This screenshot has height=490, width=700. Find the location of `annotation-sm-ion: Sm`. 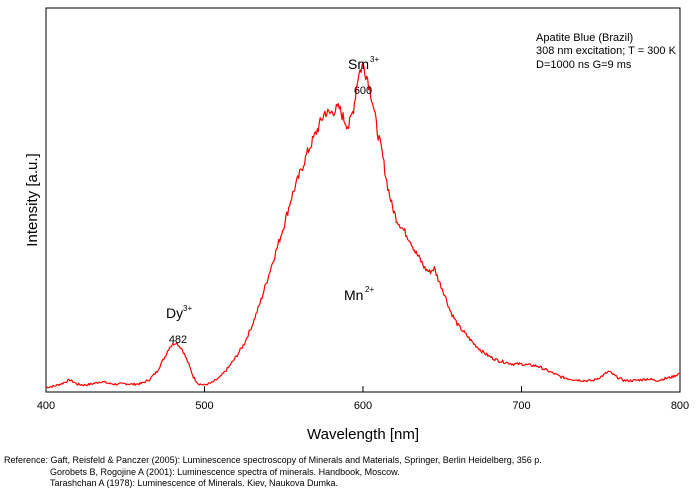

annotation-sm-ion: Sm is located at coordinates (358, 64).